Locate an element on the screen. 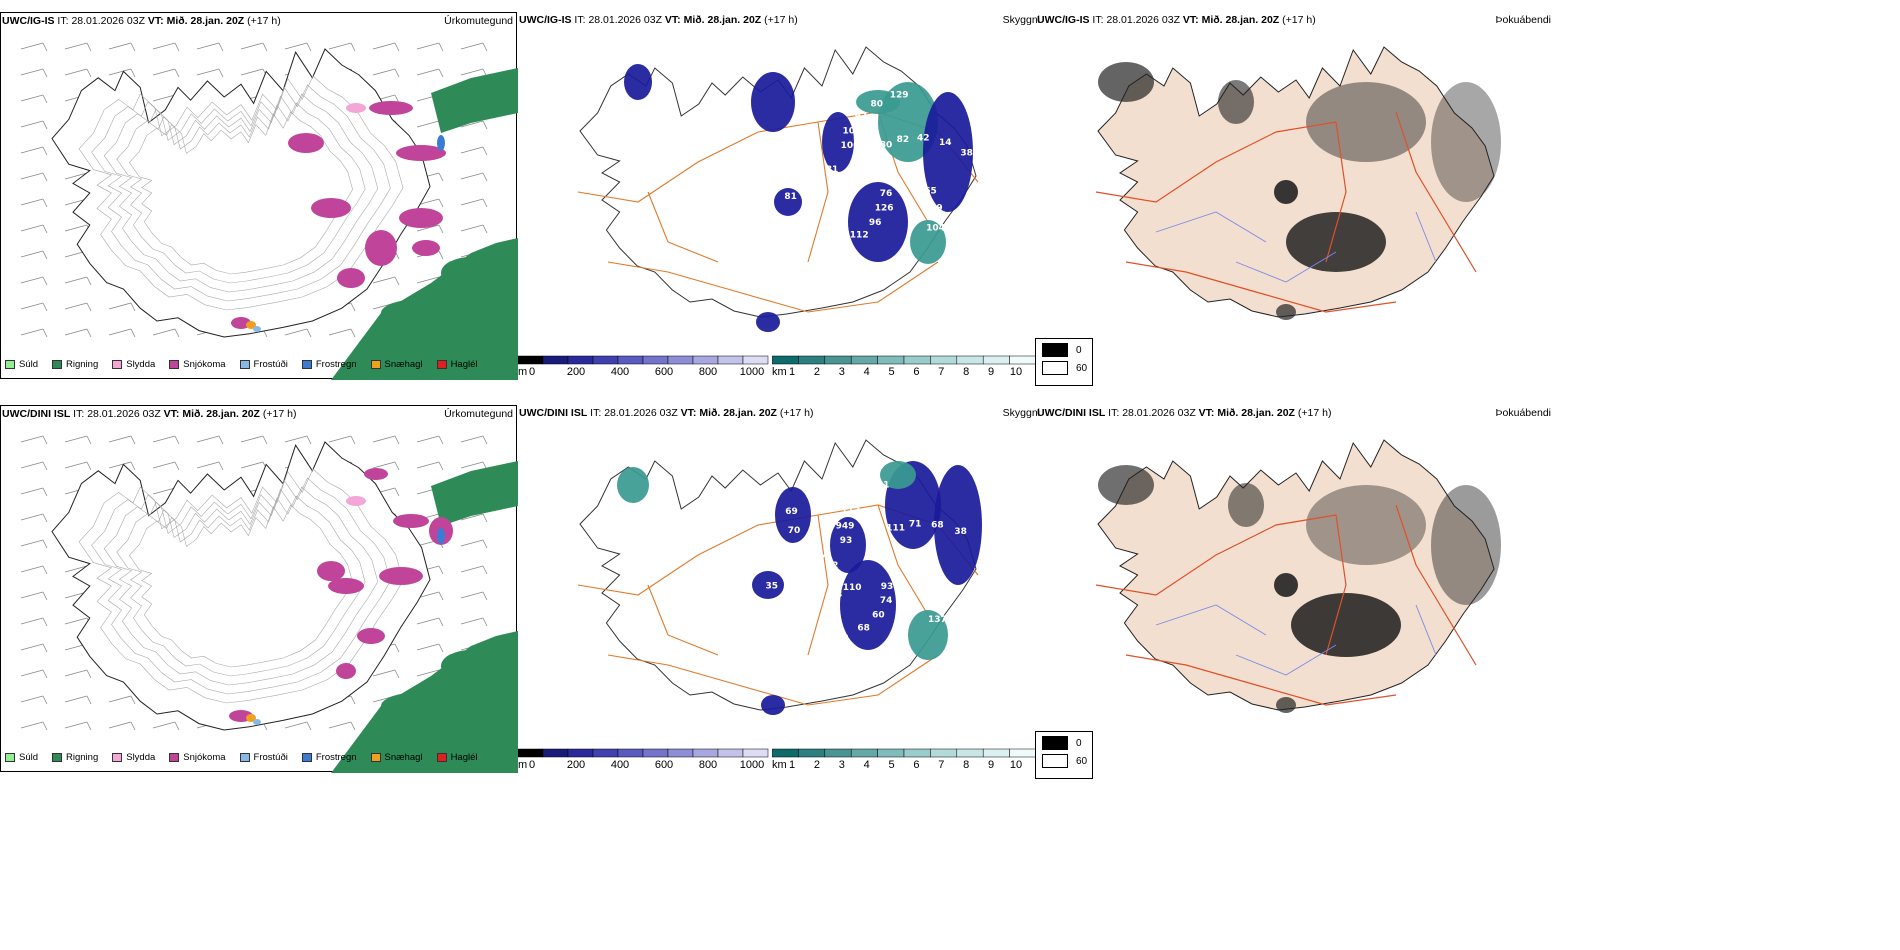 The image size is (1900, 950). visibility-value-label: 89 is located at coordinates (800, 112).